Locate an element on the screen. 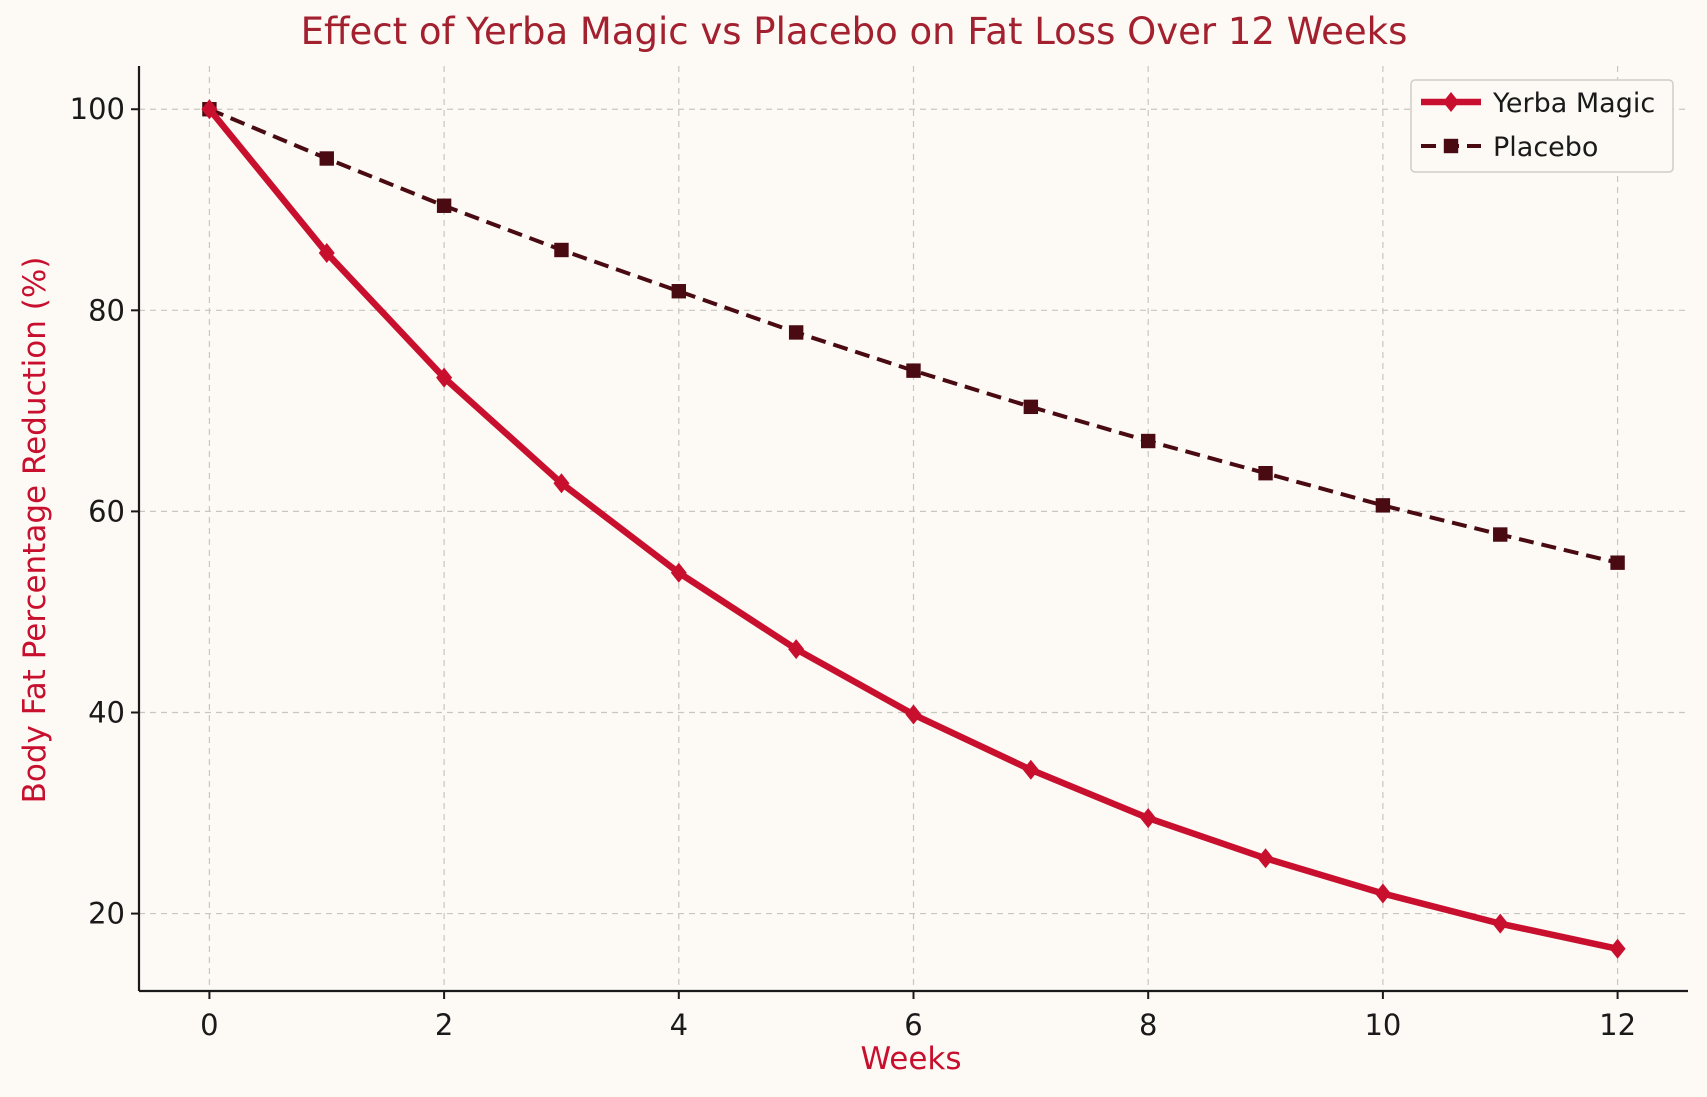 This screenshot has width=1707, height=1097. y-tick-label: 80 is located at coordinates (106, 310).